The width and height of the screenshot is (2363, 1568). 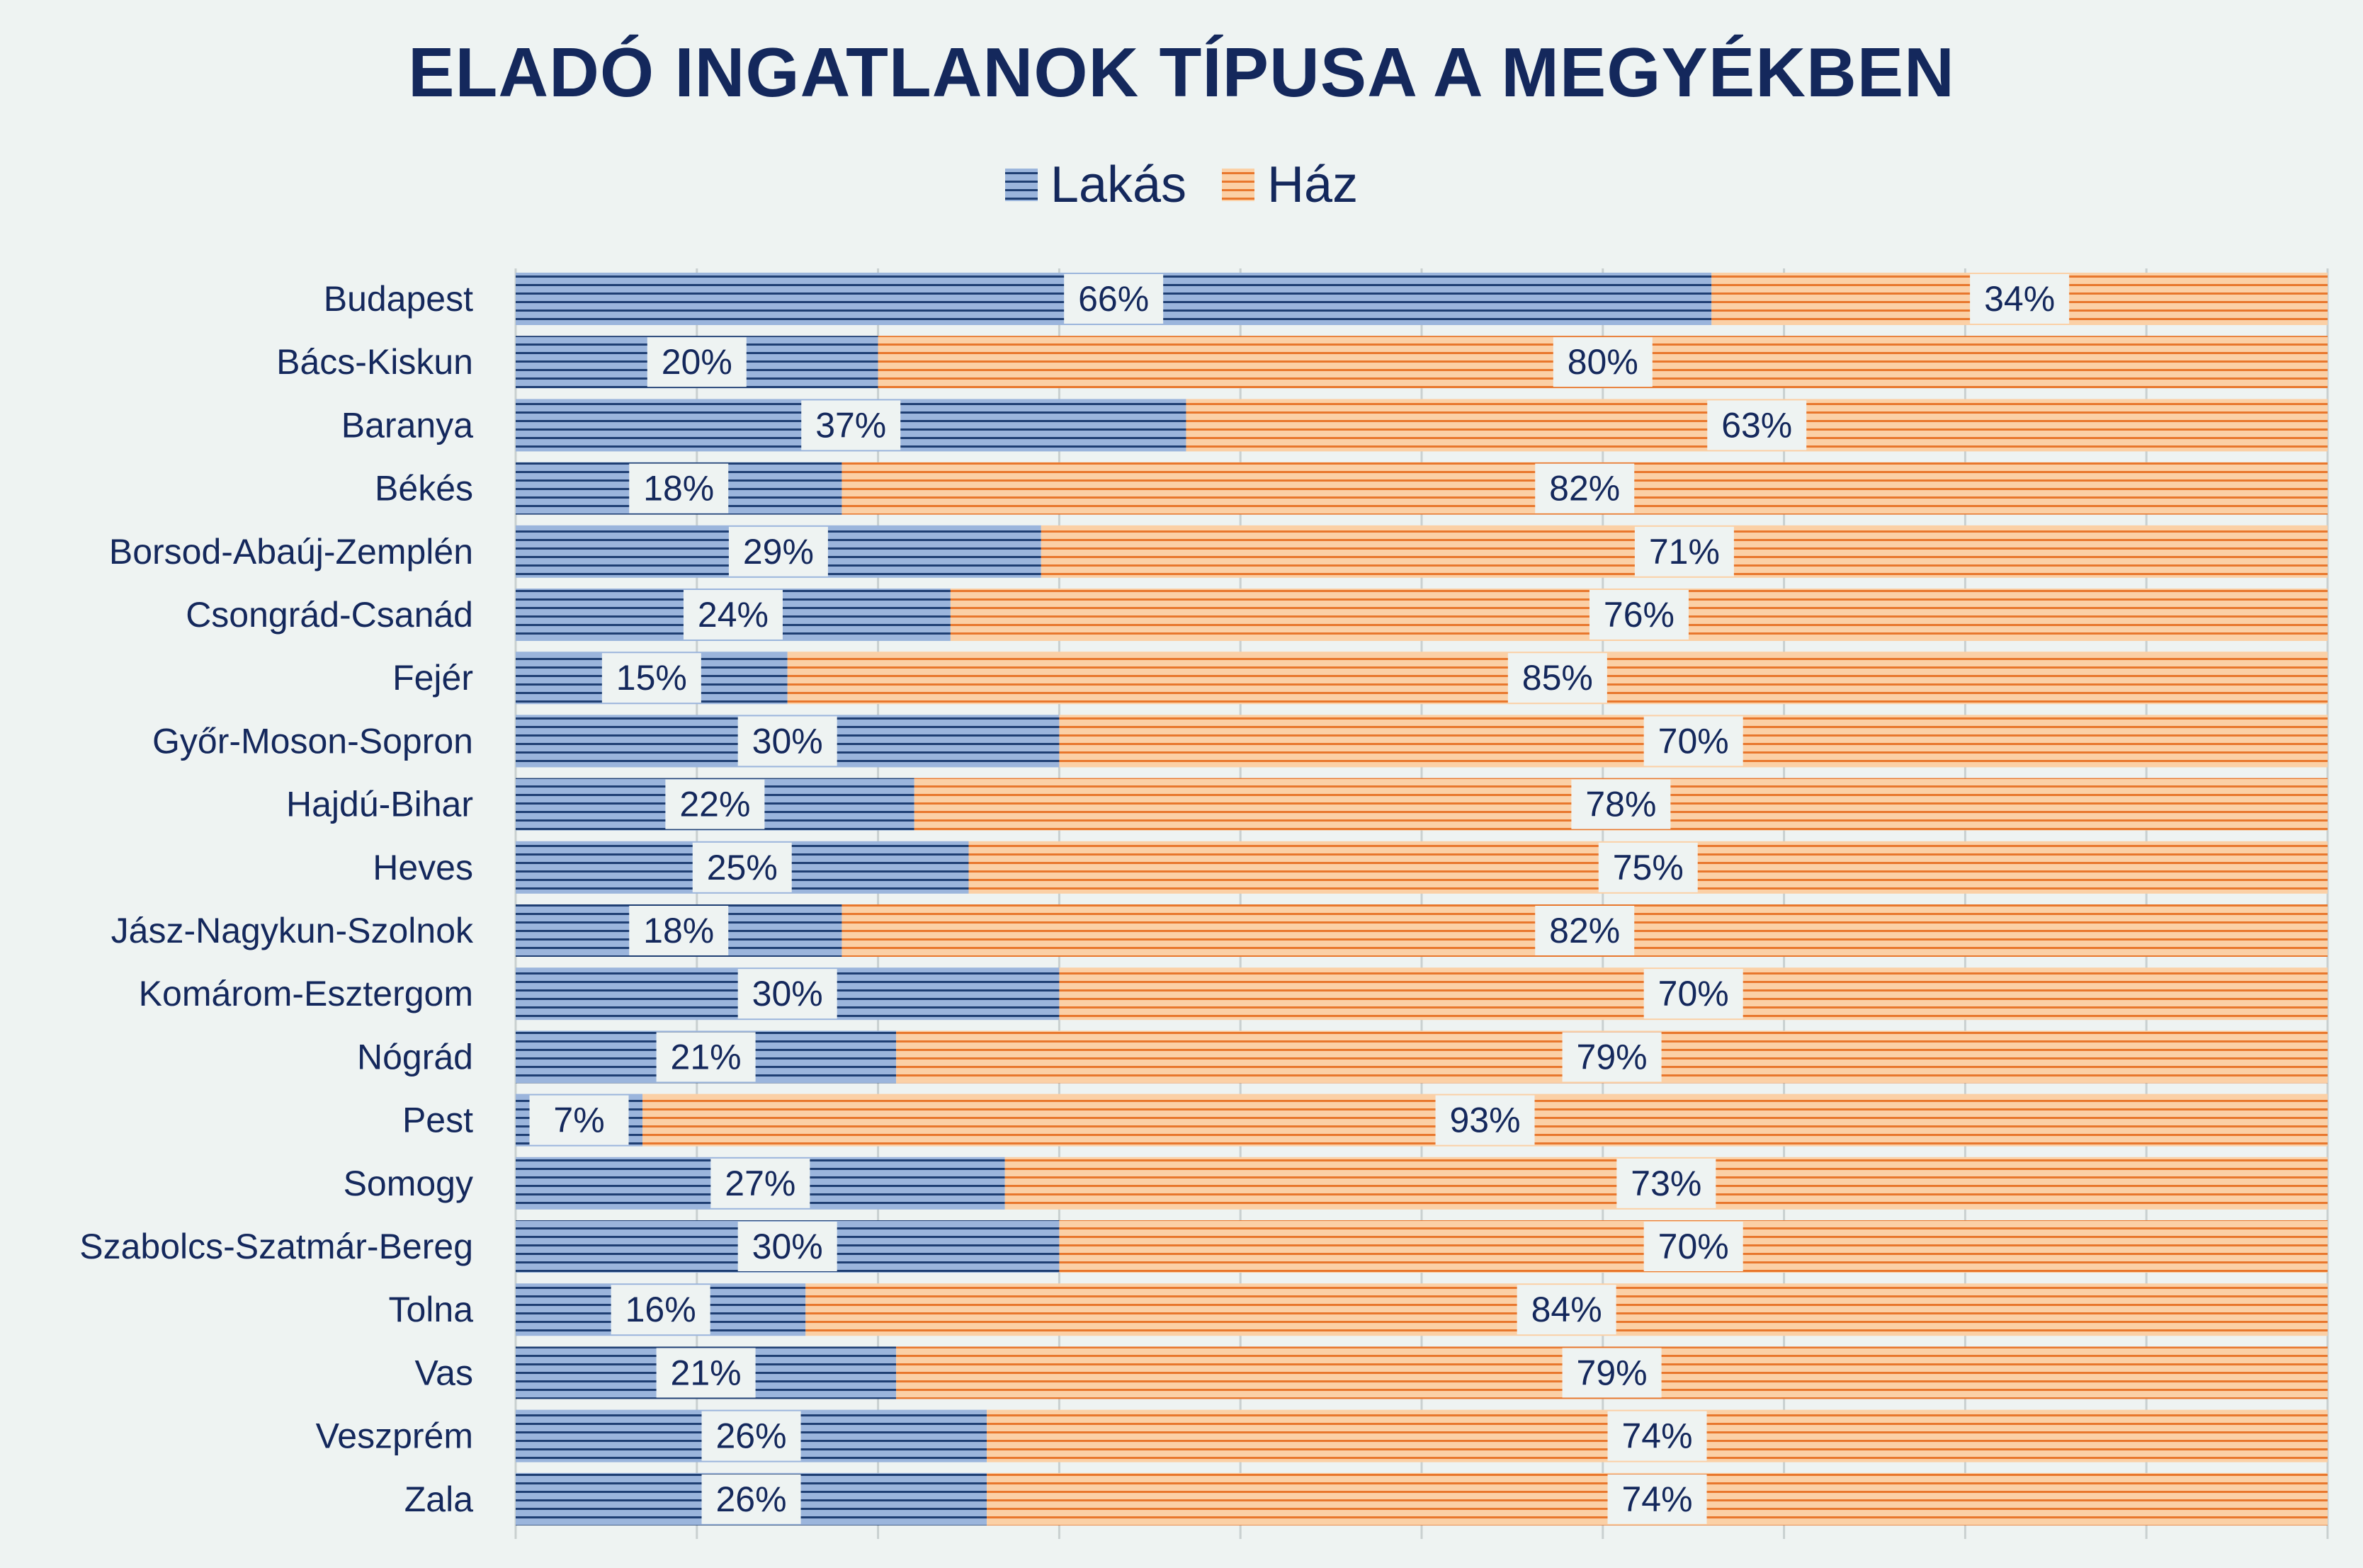 What do you see at coordinates (399, 299) in the screenshot?
I see `category-label: Budapest` at bounding box center [399, 299].